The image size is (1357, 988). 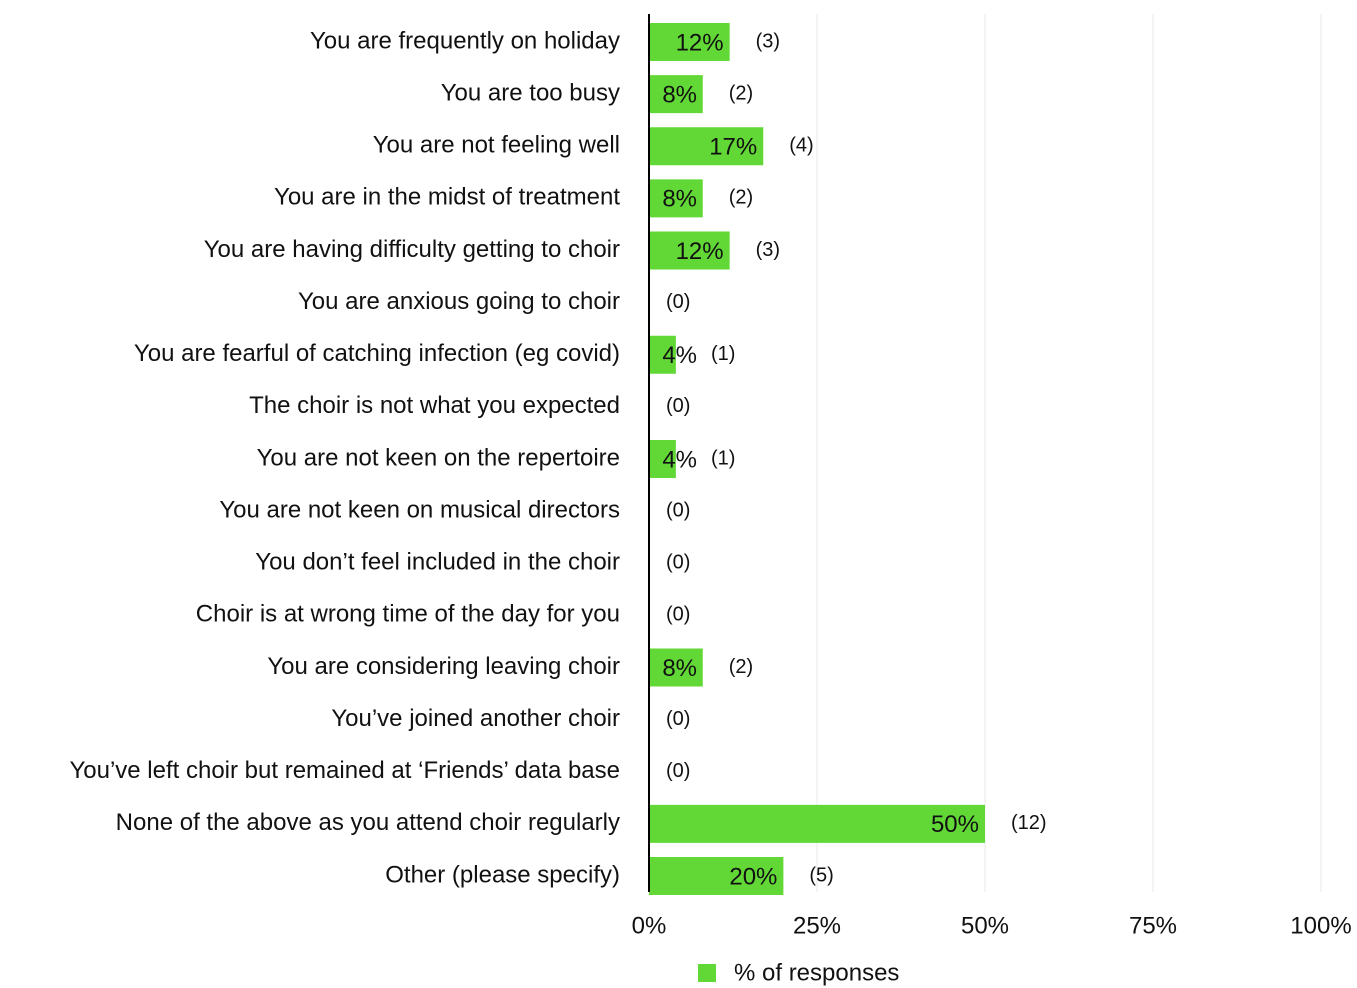 I want to click on x-tick-label: 0%, so click(x=649, y=925).